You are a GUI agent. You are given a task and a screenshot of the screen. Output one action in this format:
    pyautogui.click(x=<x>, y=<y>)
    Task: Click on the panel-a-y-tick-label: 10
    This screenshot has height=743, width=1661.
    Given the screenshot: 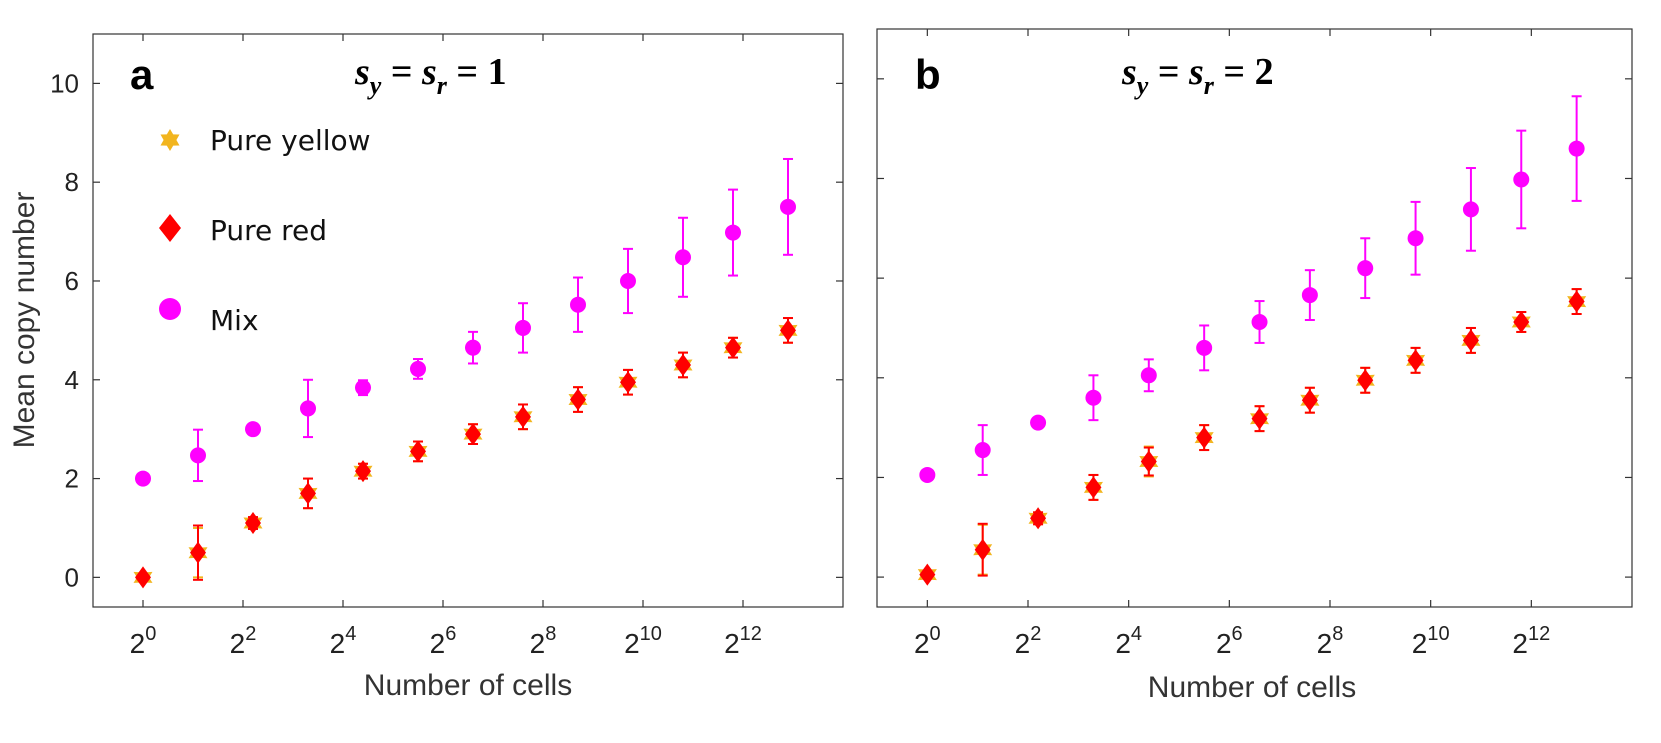 What is the action you would take?
    pyautogui.click(x=64, y=83)
    